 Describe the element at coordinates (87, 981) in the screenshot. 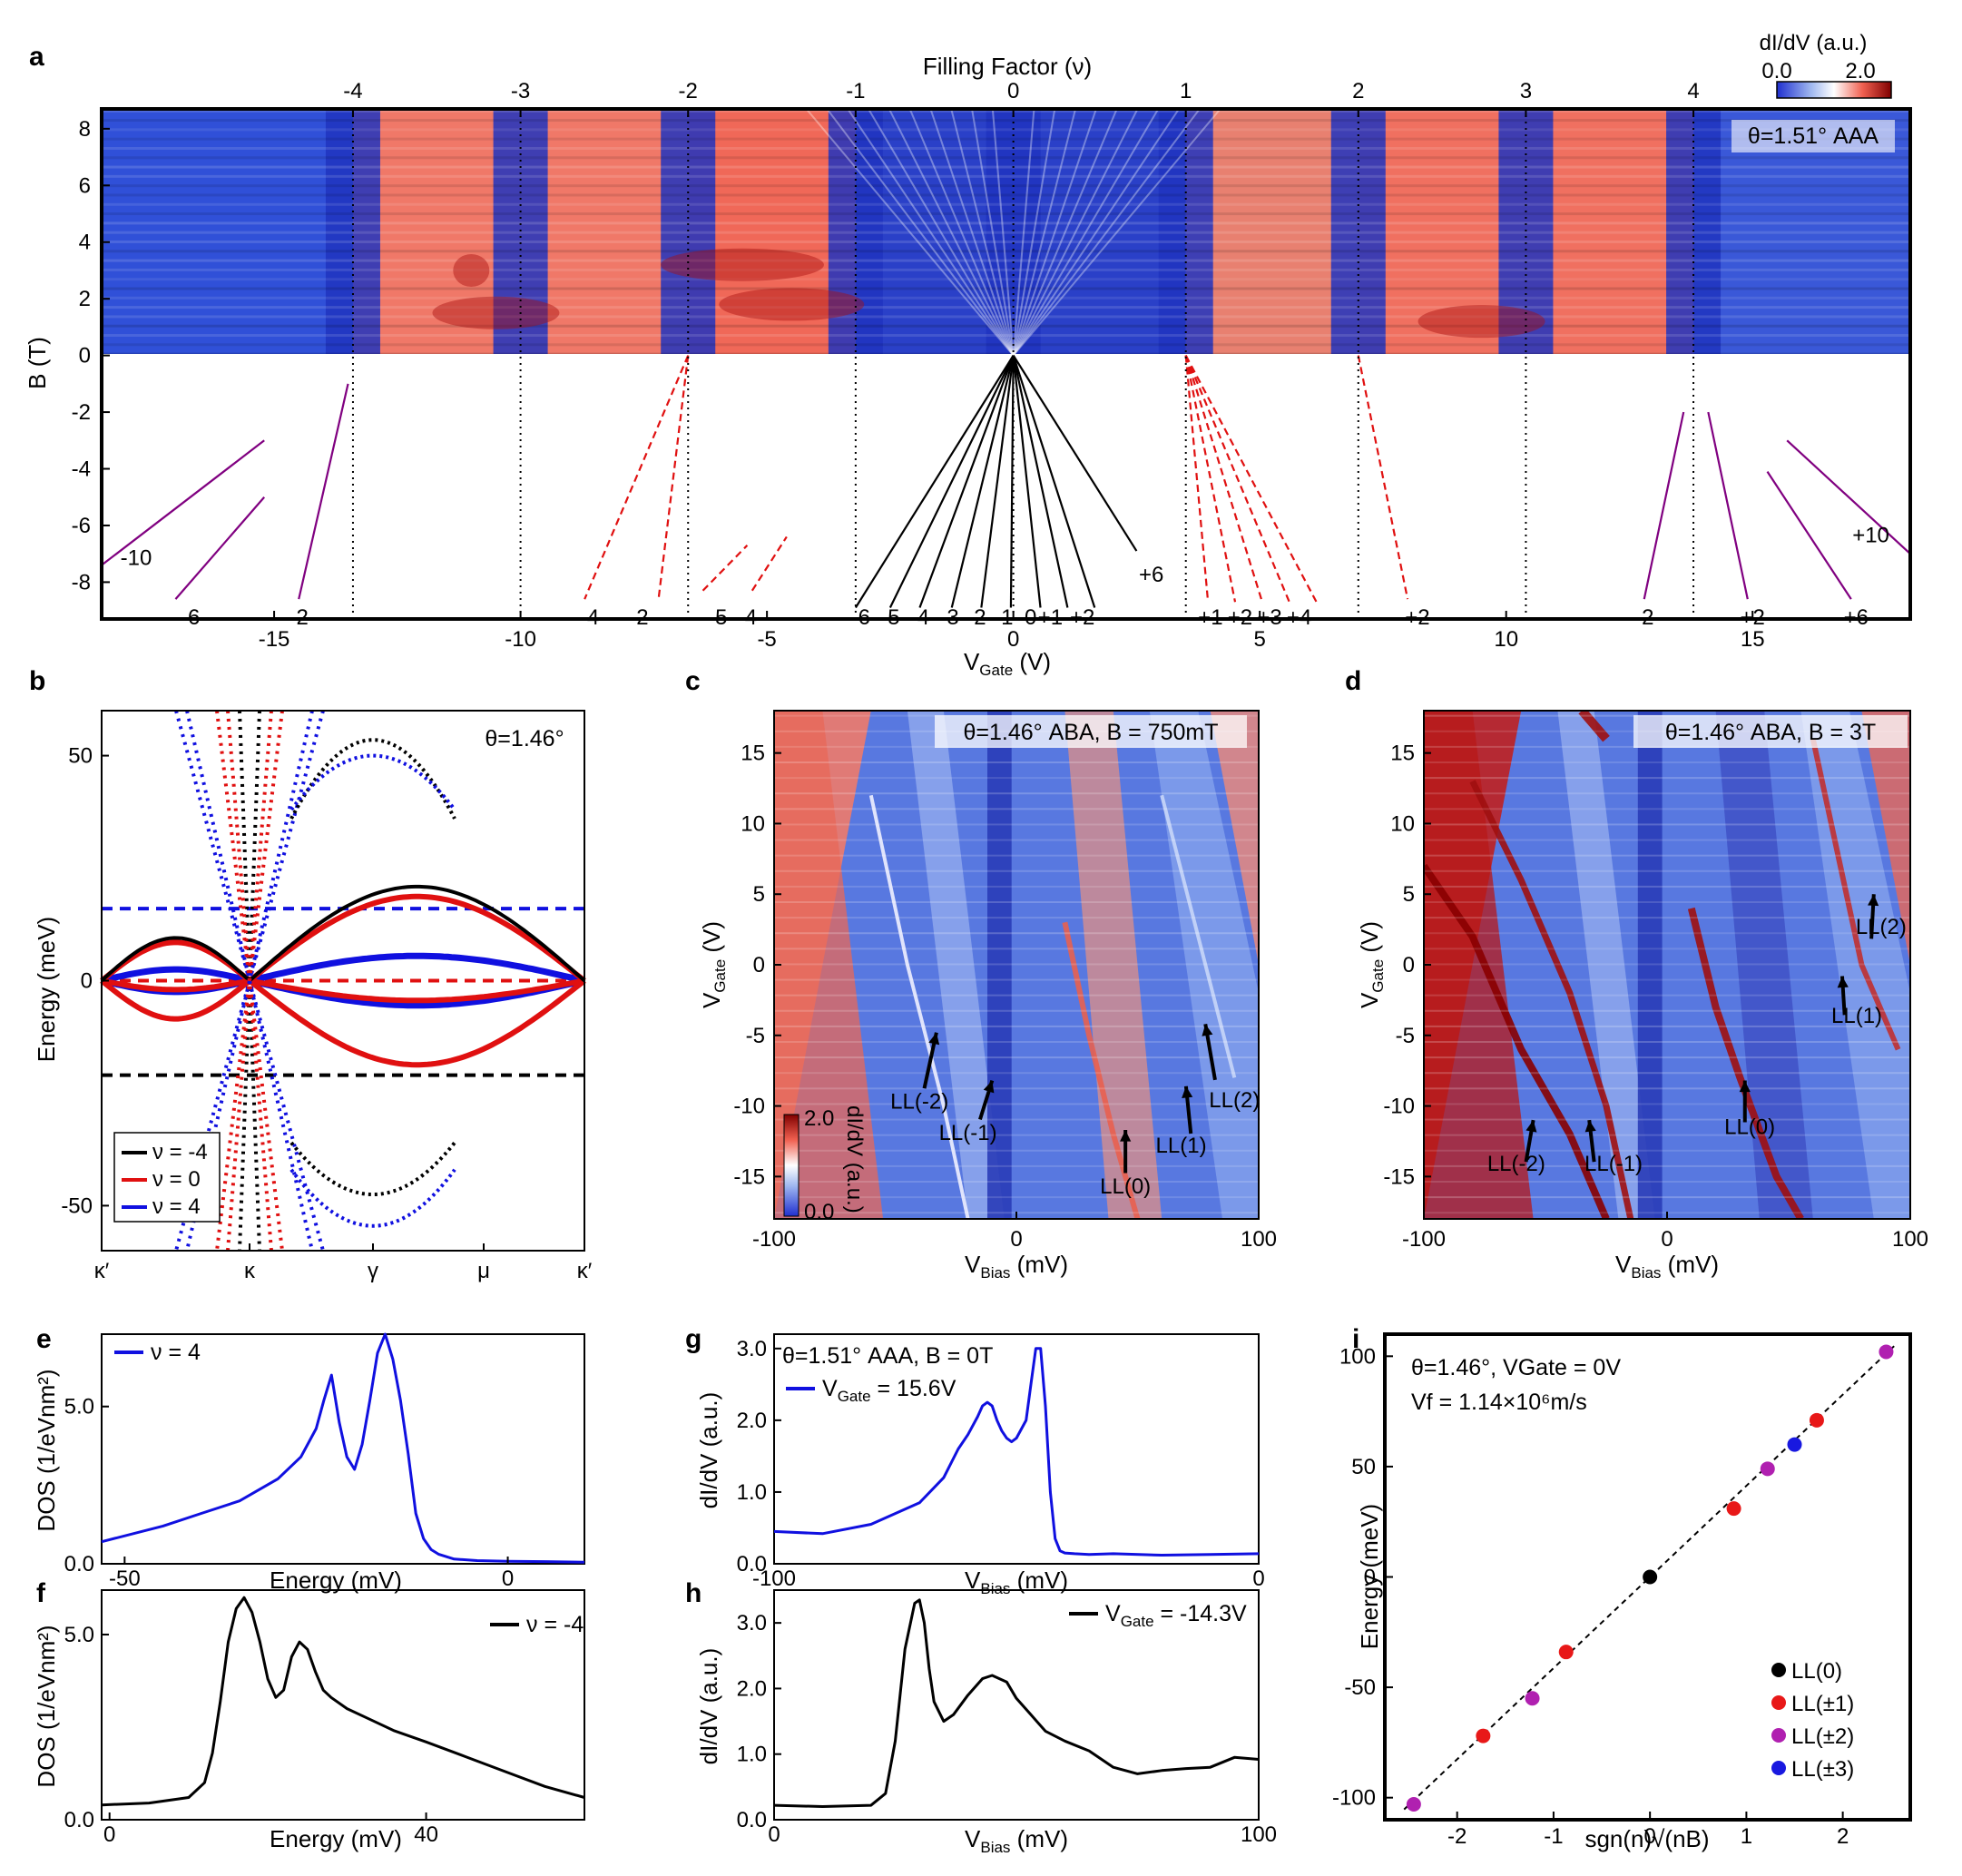

I see `y-tick-label: 0` at that location.